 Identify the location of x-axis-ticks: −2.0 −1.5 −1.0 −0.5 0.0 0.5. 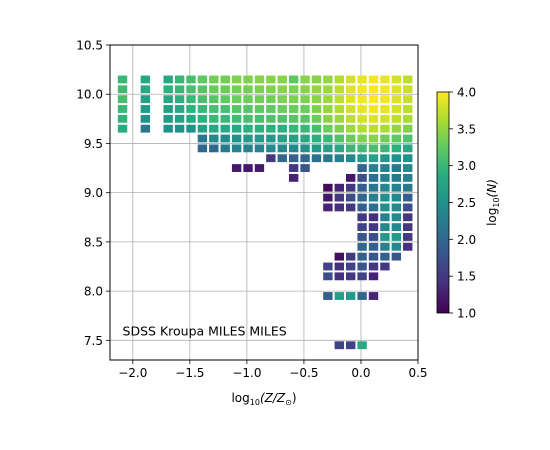
(273, 370).